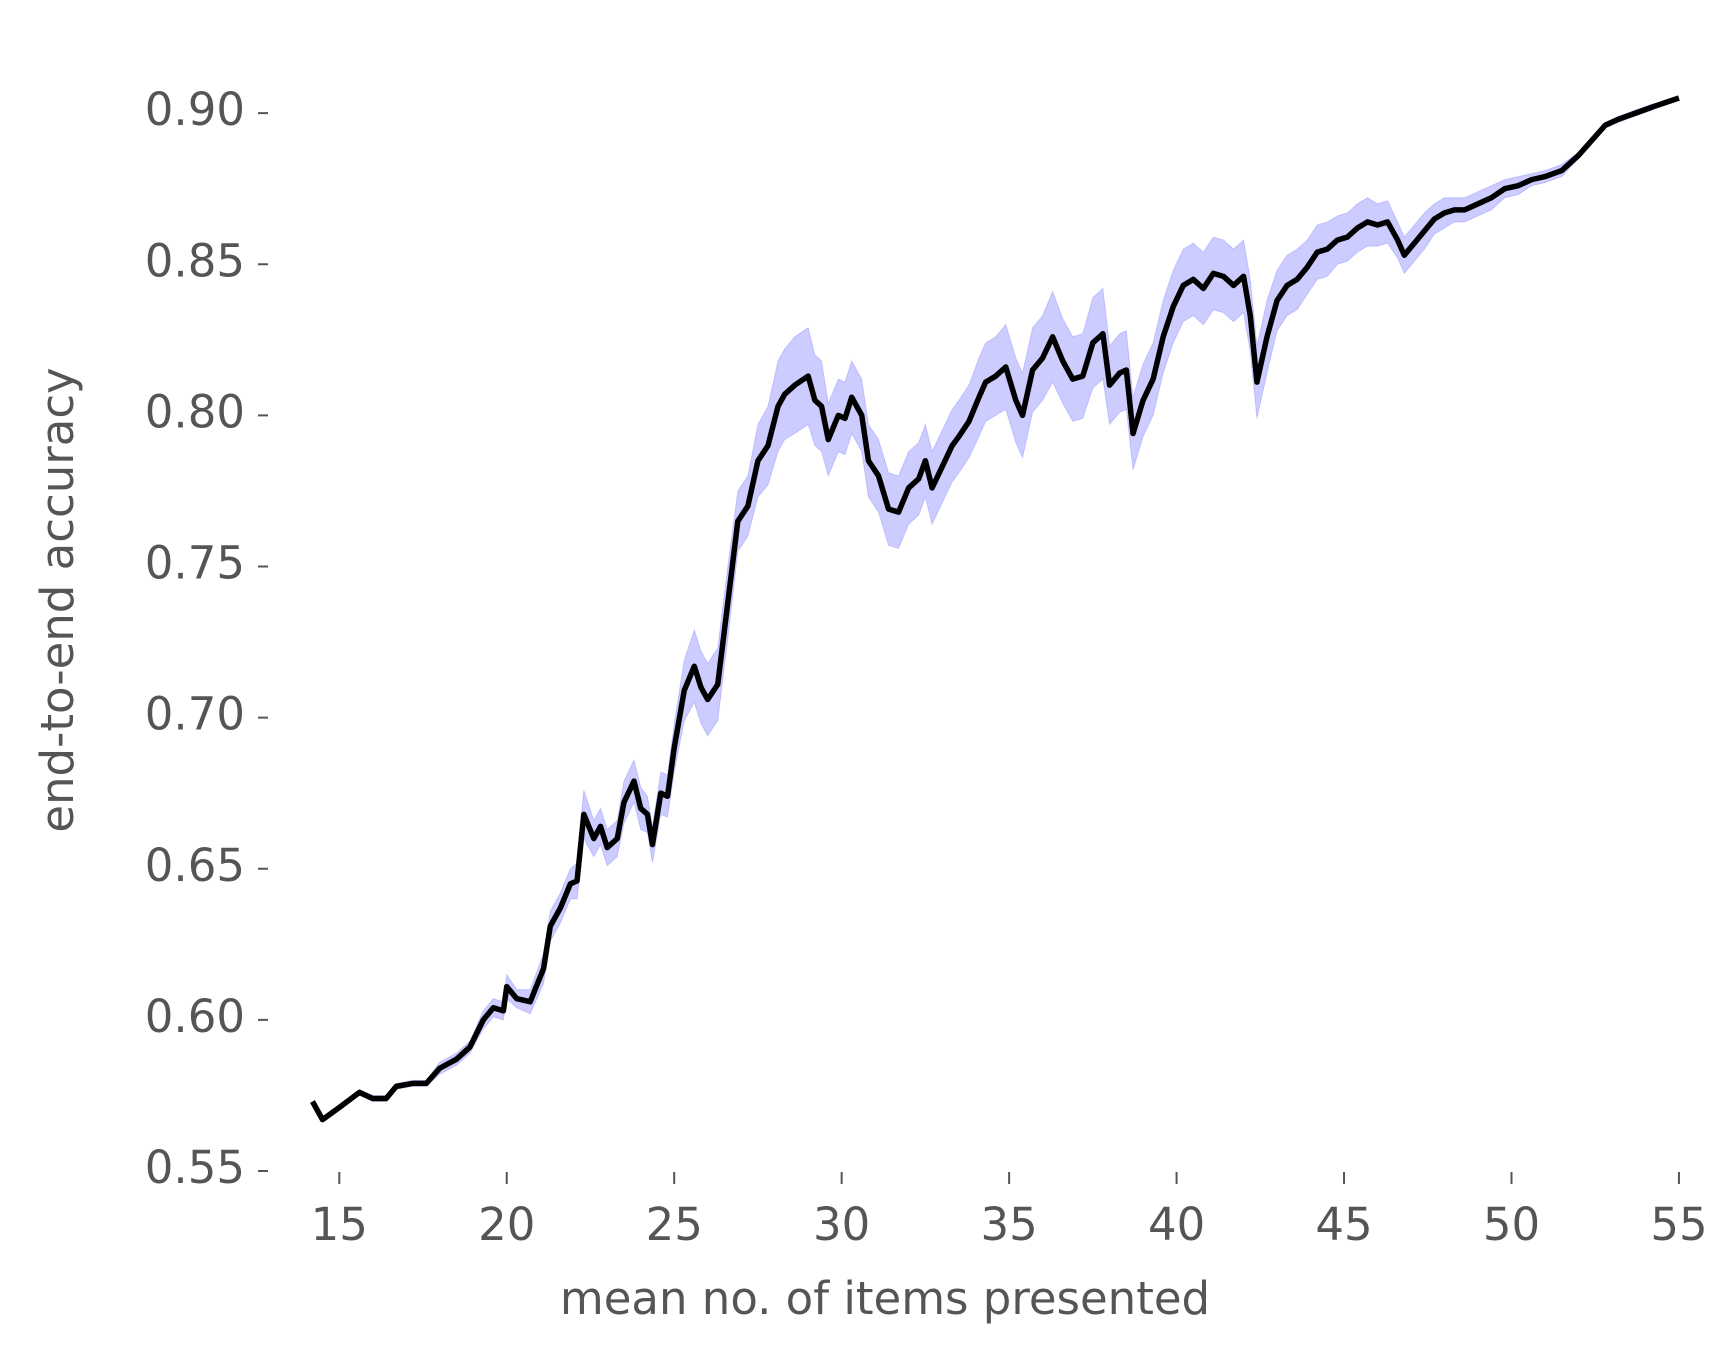 This screenshot has width=1731, height=1359. I want to click on y-tick-label: 0.90, so click(195, 109).